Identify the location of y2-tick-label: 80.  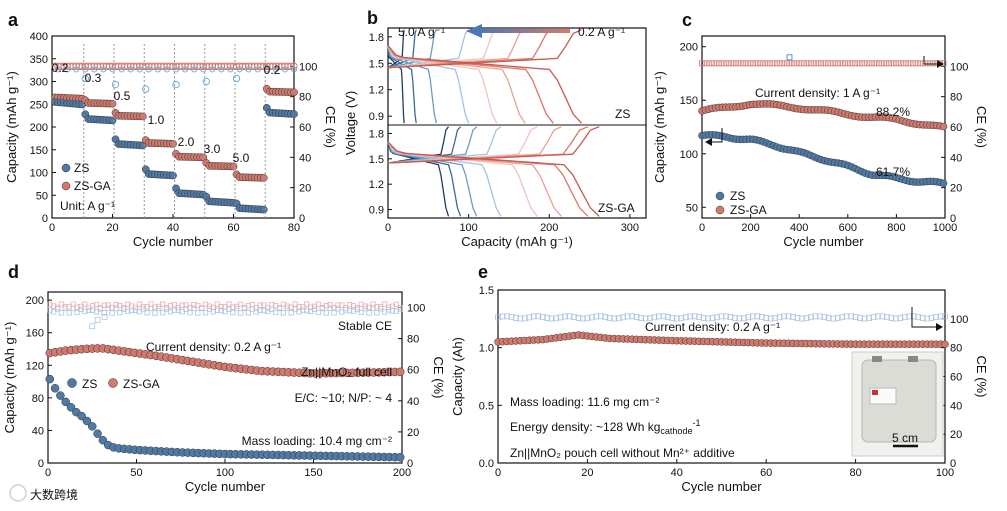
(956, 98).